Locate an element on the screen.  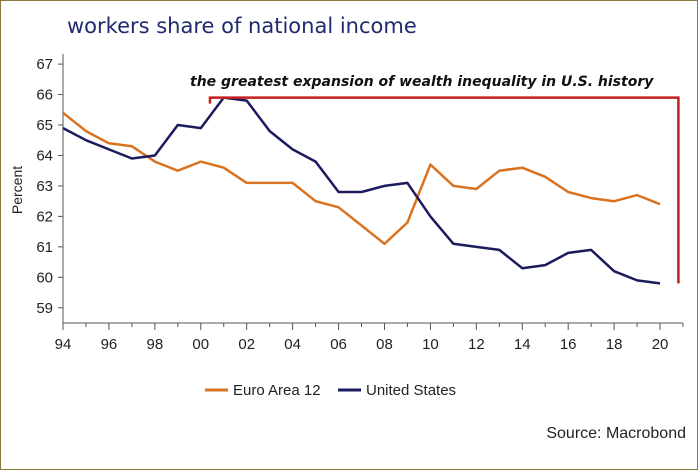
x-tick-label: 06 is located at coordinates (338, 344).